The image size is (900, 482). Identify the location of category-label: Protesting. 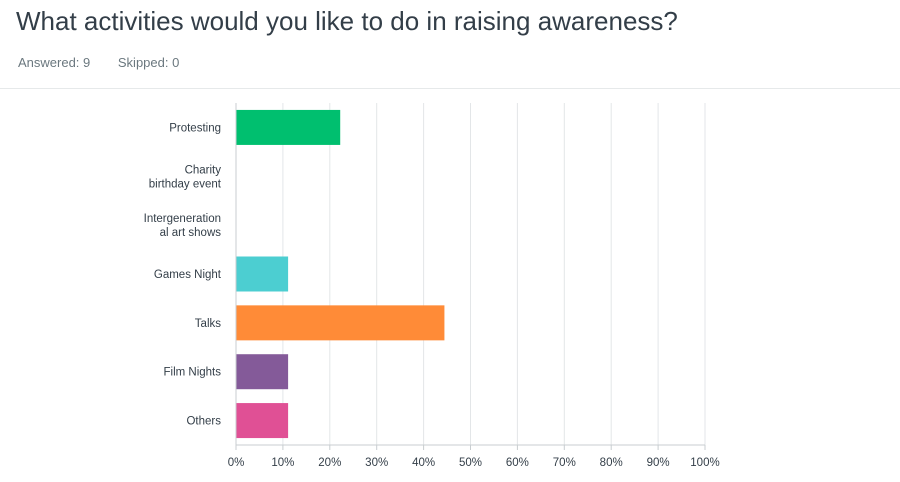
(195, 128).